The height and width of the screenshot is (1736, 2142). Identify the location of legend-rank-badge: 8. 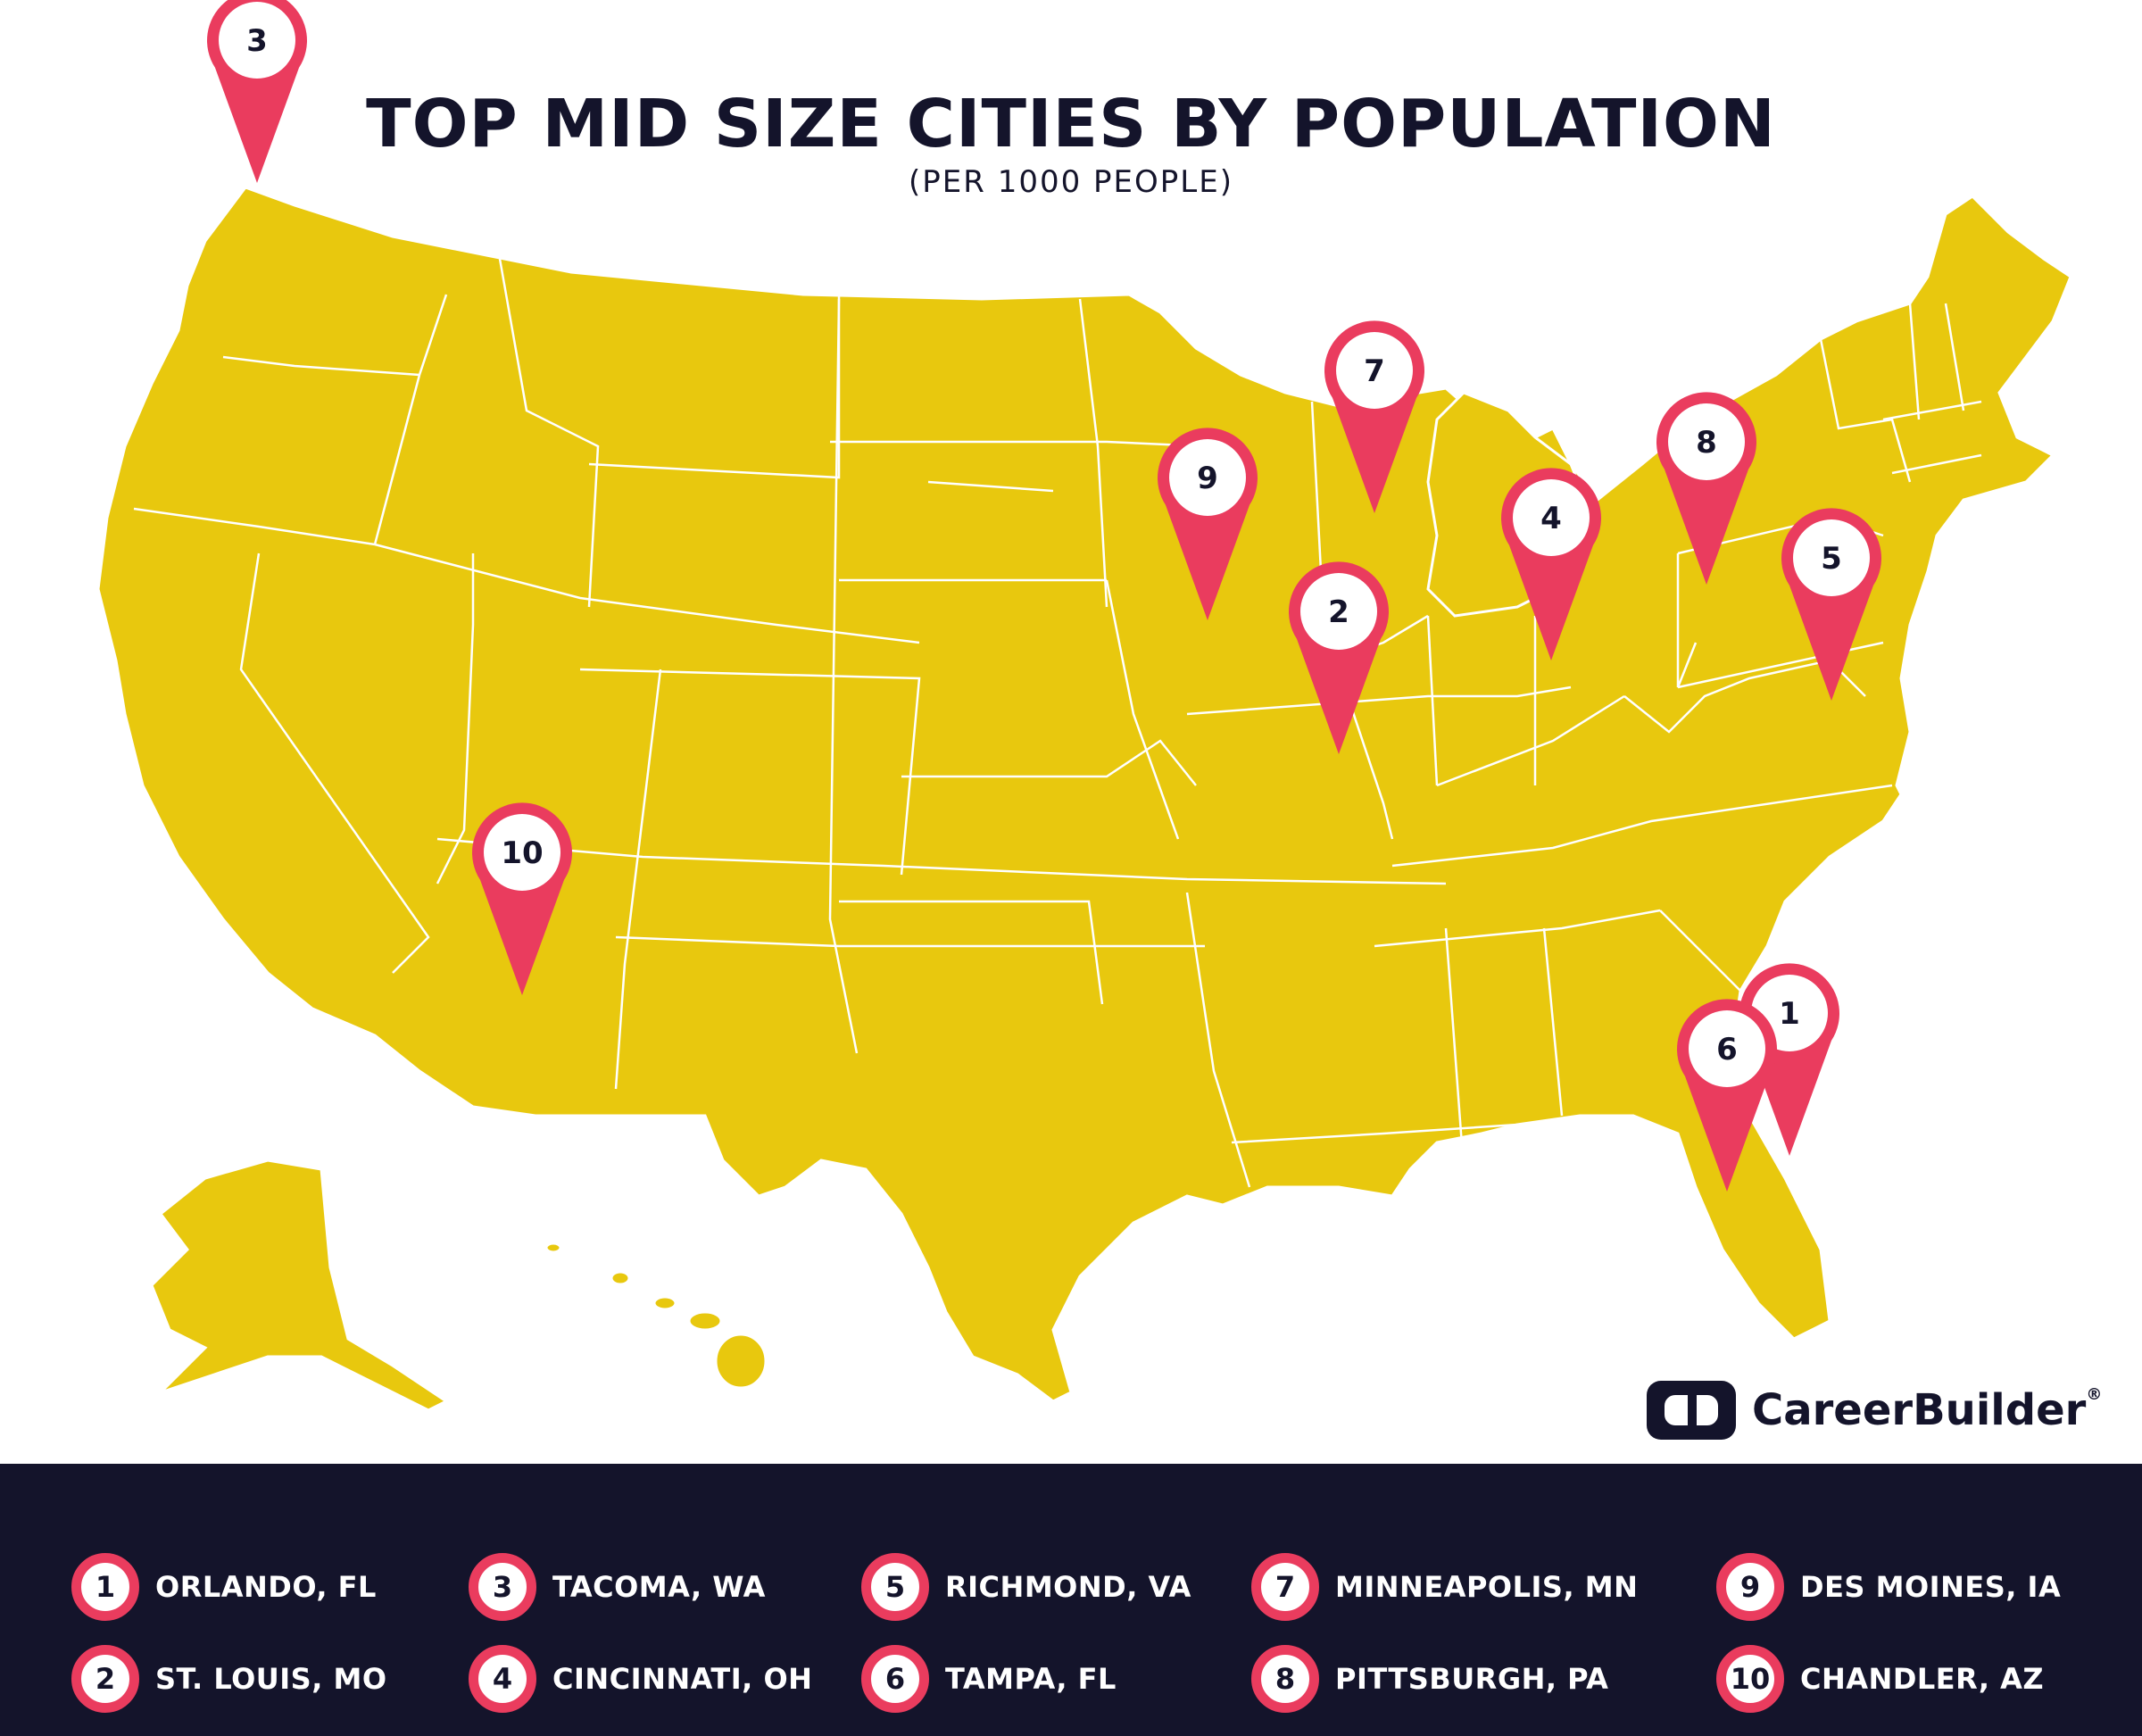
(1285, 1679).